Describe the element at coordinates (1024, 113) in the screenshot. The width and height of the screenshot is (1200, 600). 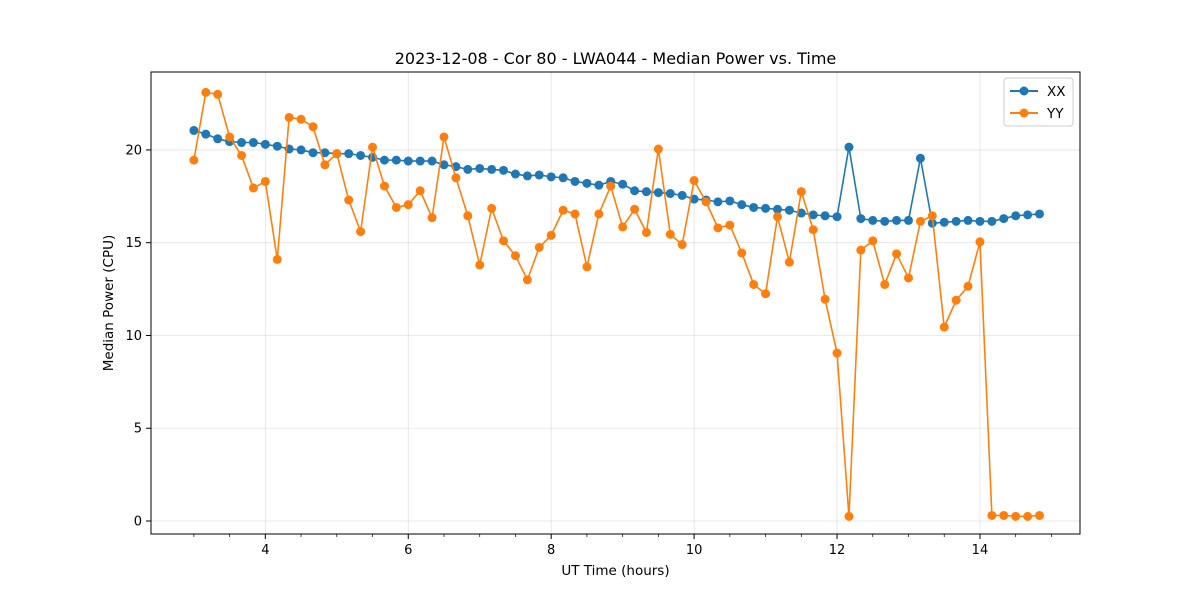
I see `legend-marker-yy` at that location.